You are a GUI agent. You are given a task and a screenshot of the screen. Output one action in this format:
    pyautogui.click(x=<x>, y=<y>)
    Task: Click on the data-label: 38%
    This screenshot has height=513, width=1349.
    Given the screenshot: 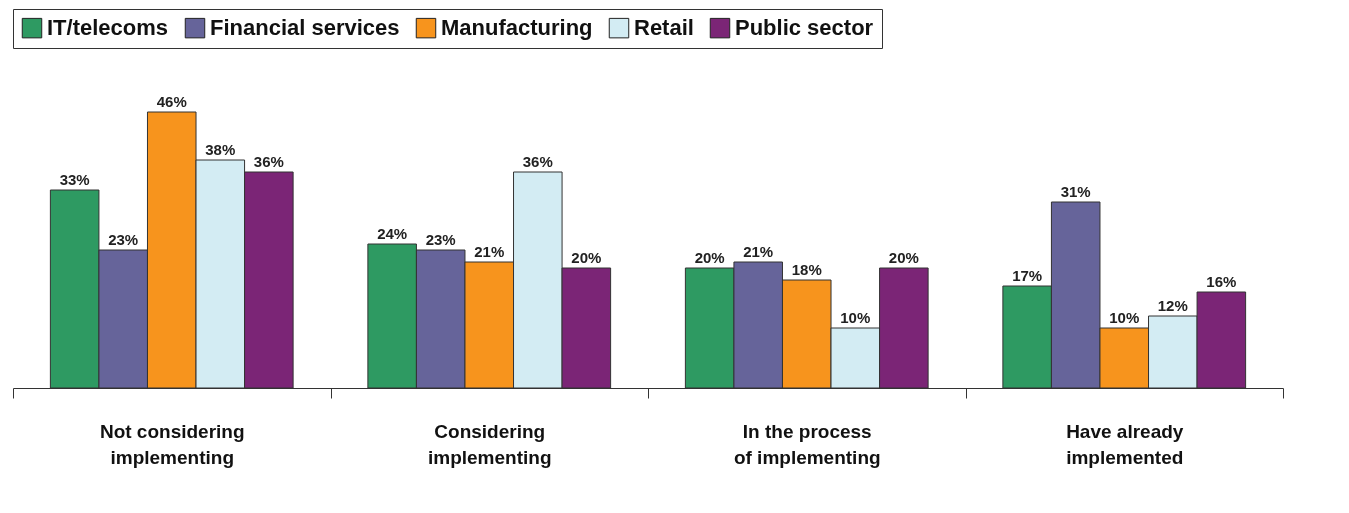 What is the action you would take?
    pyautogui.click(x=220, y=149)
    